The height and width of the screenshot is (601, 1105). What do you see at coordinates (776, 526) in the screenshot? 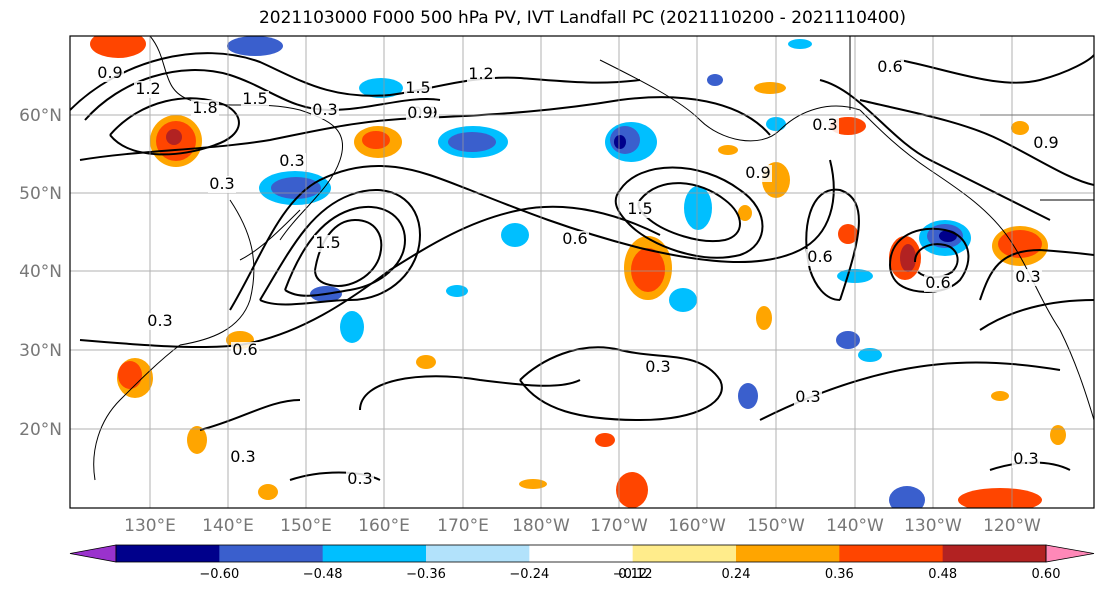
I see `lon-label: 150°W` at bounding box center [776, 526].